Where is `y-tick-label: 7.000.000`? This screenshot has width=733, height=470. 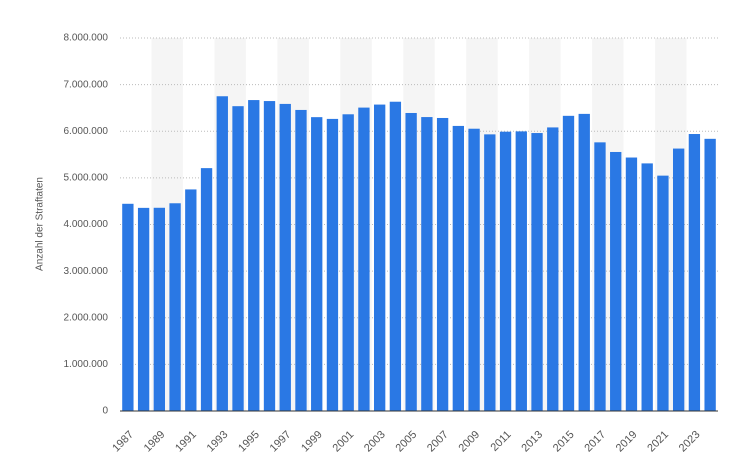
y-tick-label: 7.000.000 is located at coordinates (86, 84).